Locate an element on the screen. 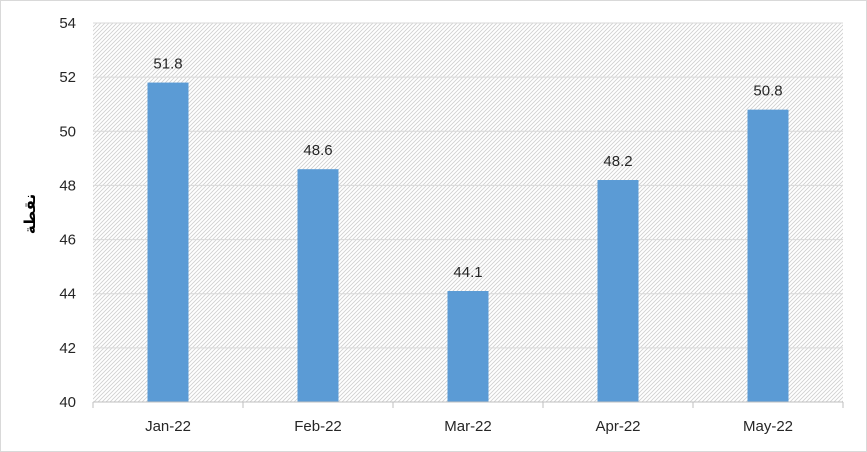 The image size is (867, 452). y-tick-label: 48 is located at coordinates (67, 185).